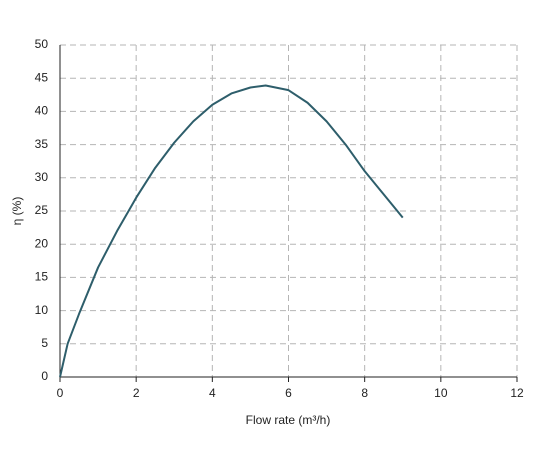 The image size is (539, 463). What do you see at coordinates (42, 277) in the screenshot?
I see `y-tick-label: 15` at bounding box center [42, 277].